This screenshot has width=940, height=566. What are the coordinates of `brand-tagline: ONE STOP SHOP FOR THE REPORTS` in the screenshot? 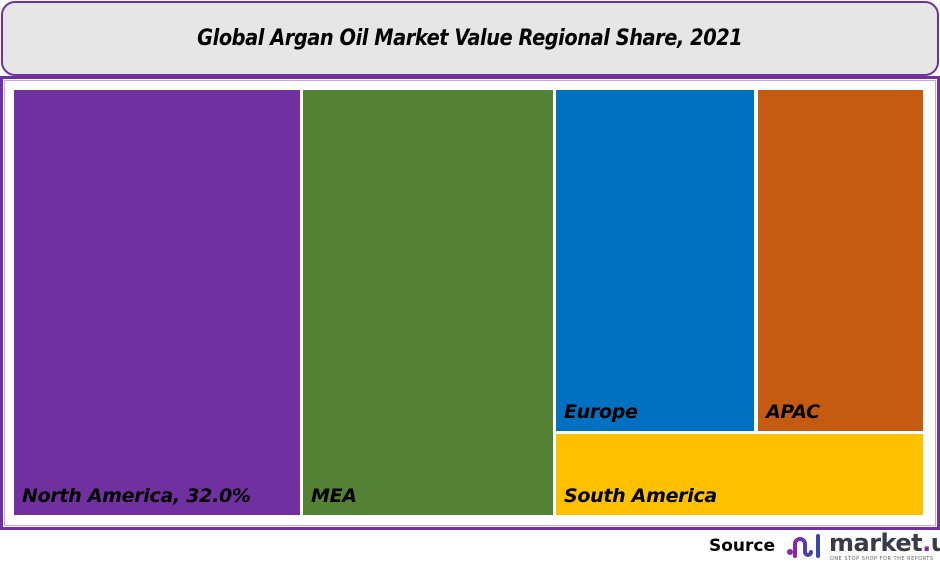 It's located at (882, 559).